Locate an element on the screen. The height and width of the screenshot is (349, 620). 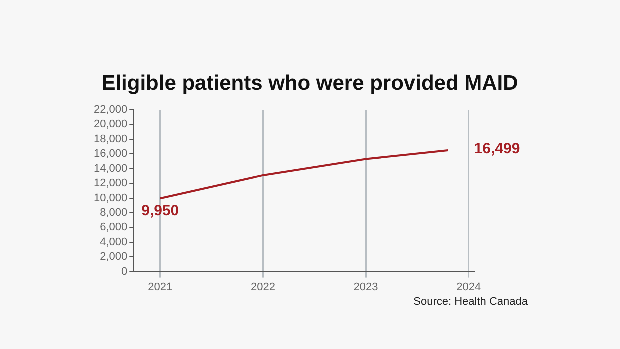
data-label: 16,499 is located at coordinates (497, 149).